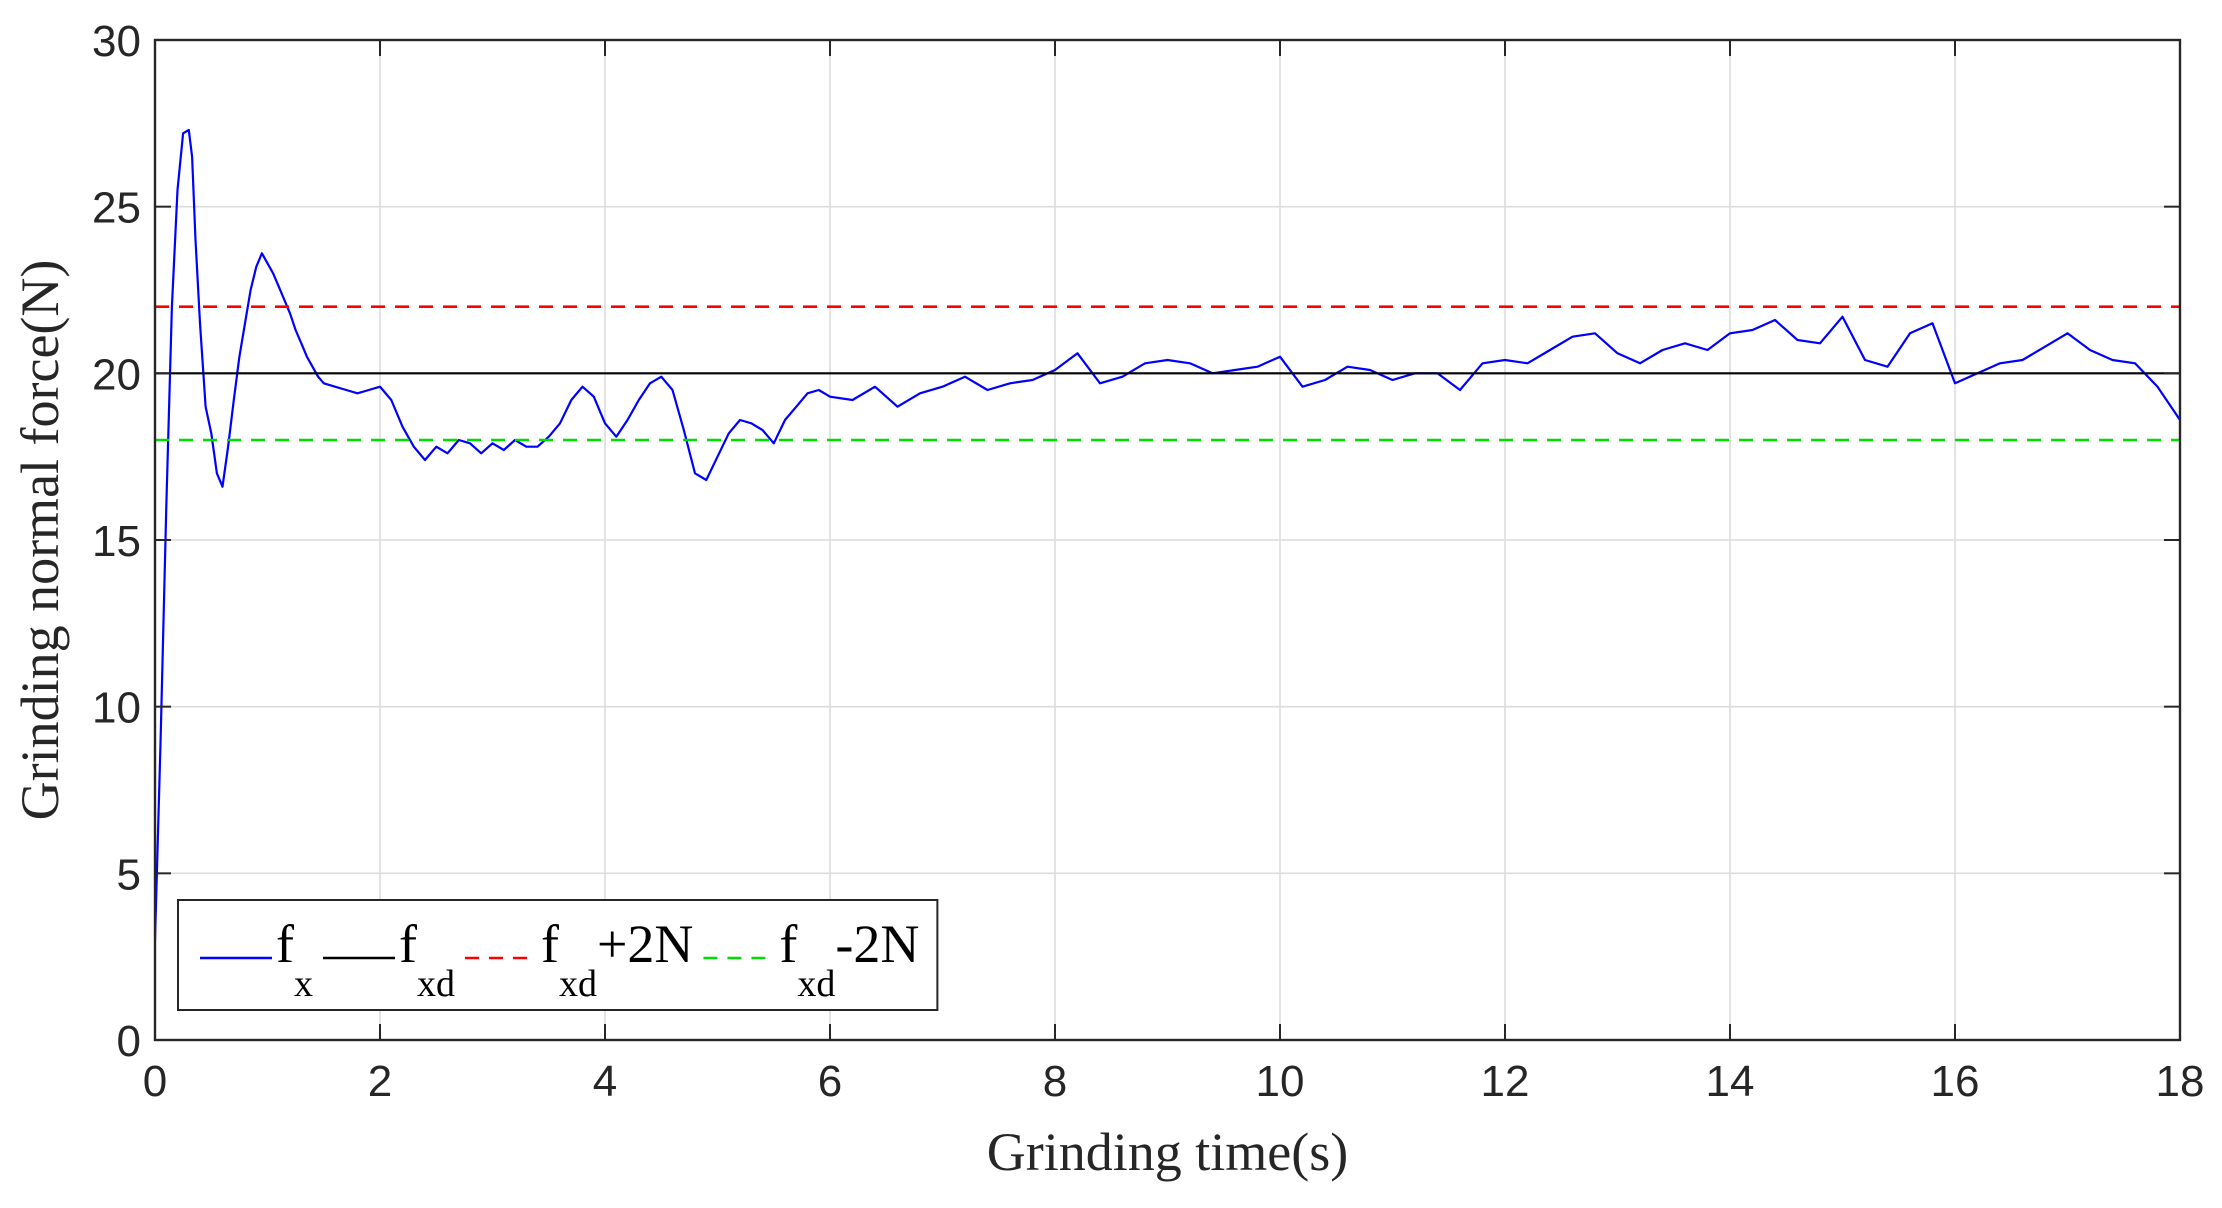 This screenshot has height=1208, width=2222. Describe the element at coordinates (830, 1081) in the screenshot. I see `x-tick-label: 6` at that location.